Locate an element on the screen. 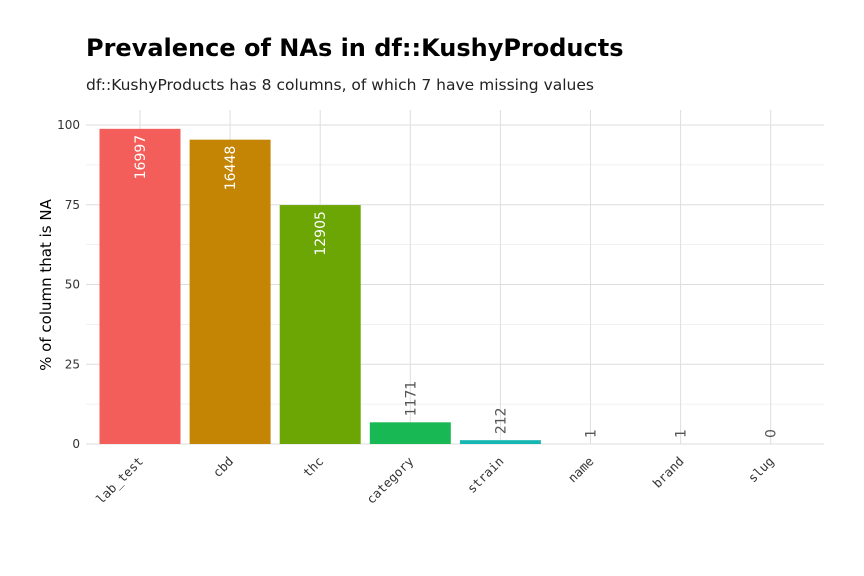 The image size is (864, 576). y-tick-label: 75 is located at coordinates (72, 205).